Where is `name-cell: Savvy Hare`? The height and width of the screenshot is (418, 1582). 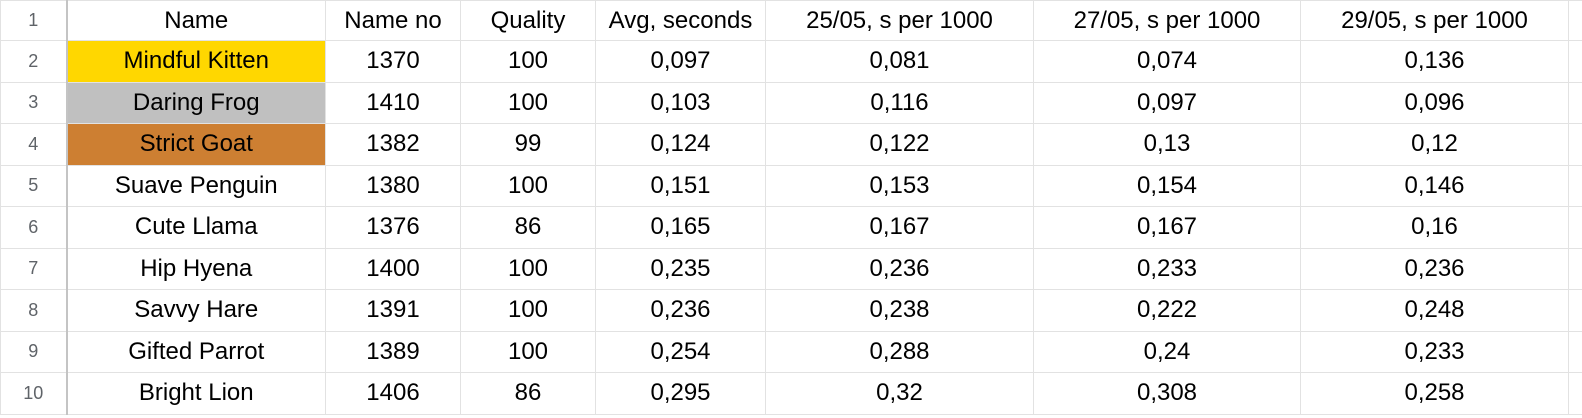
name-cell: Savvy Hare is located at coordinates (196, 310).